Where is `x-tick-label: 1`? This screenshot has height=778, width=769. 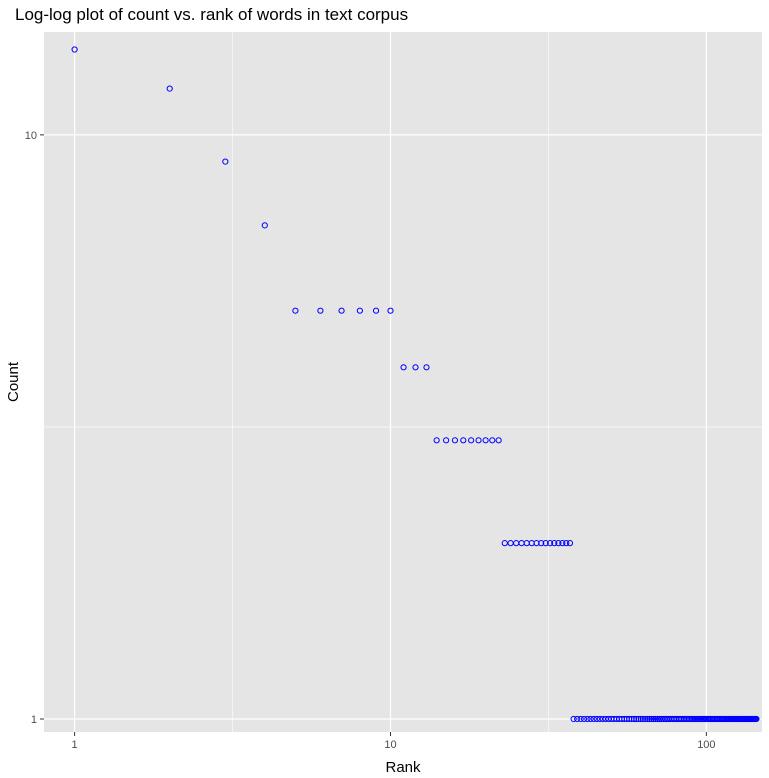 x-tick-label: 1 is located at coordinates (75, 745).